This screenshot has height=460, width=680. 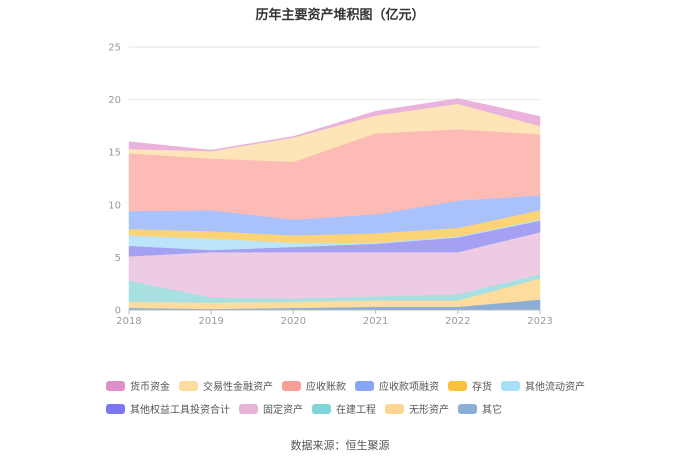 I want to click on legend-item: 应收款项融资, so click(x=397, y=385).